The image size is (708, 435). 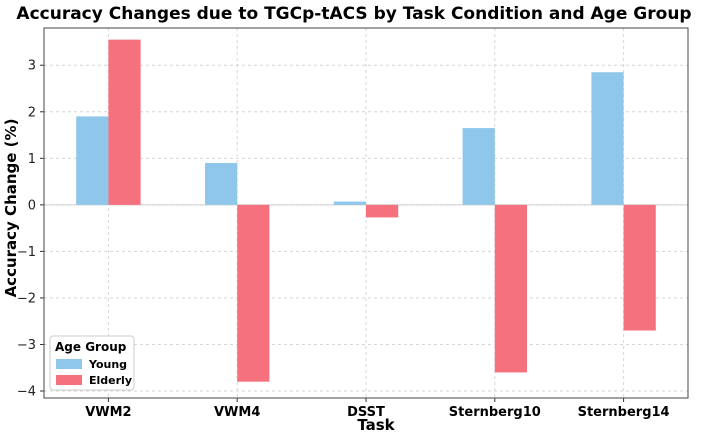 What do you see at coordinates (478, 166) in the screenshot?
I see `bar-young-sternberg10` at bounding box center [478, 166].